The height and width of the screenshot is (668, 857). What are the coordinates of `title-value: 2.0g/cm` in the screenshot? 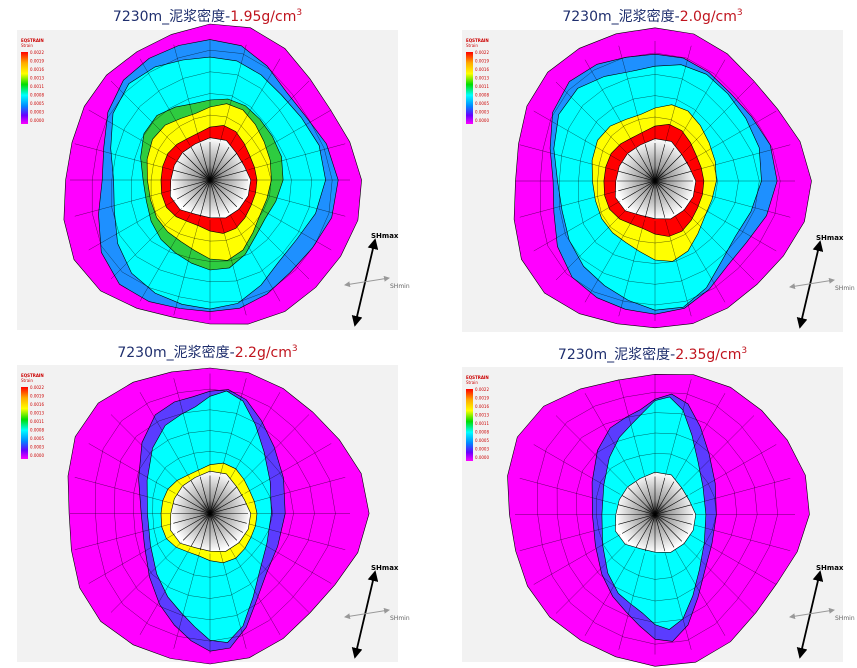 It's located at (708, 17).